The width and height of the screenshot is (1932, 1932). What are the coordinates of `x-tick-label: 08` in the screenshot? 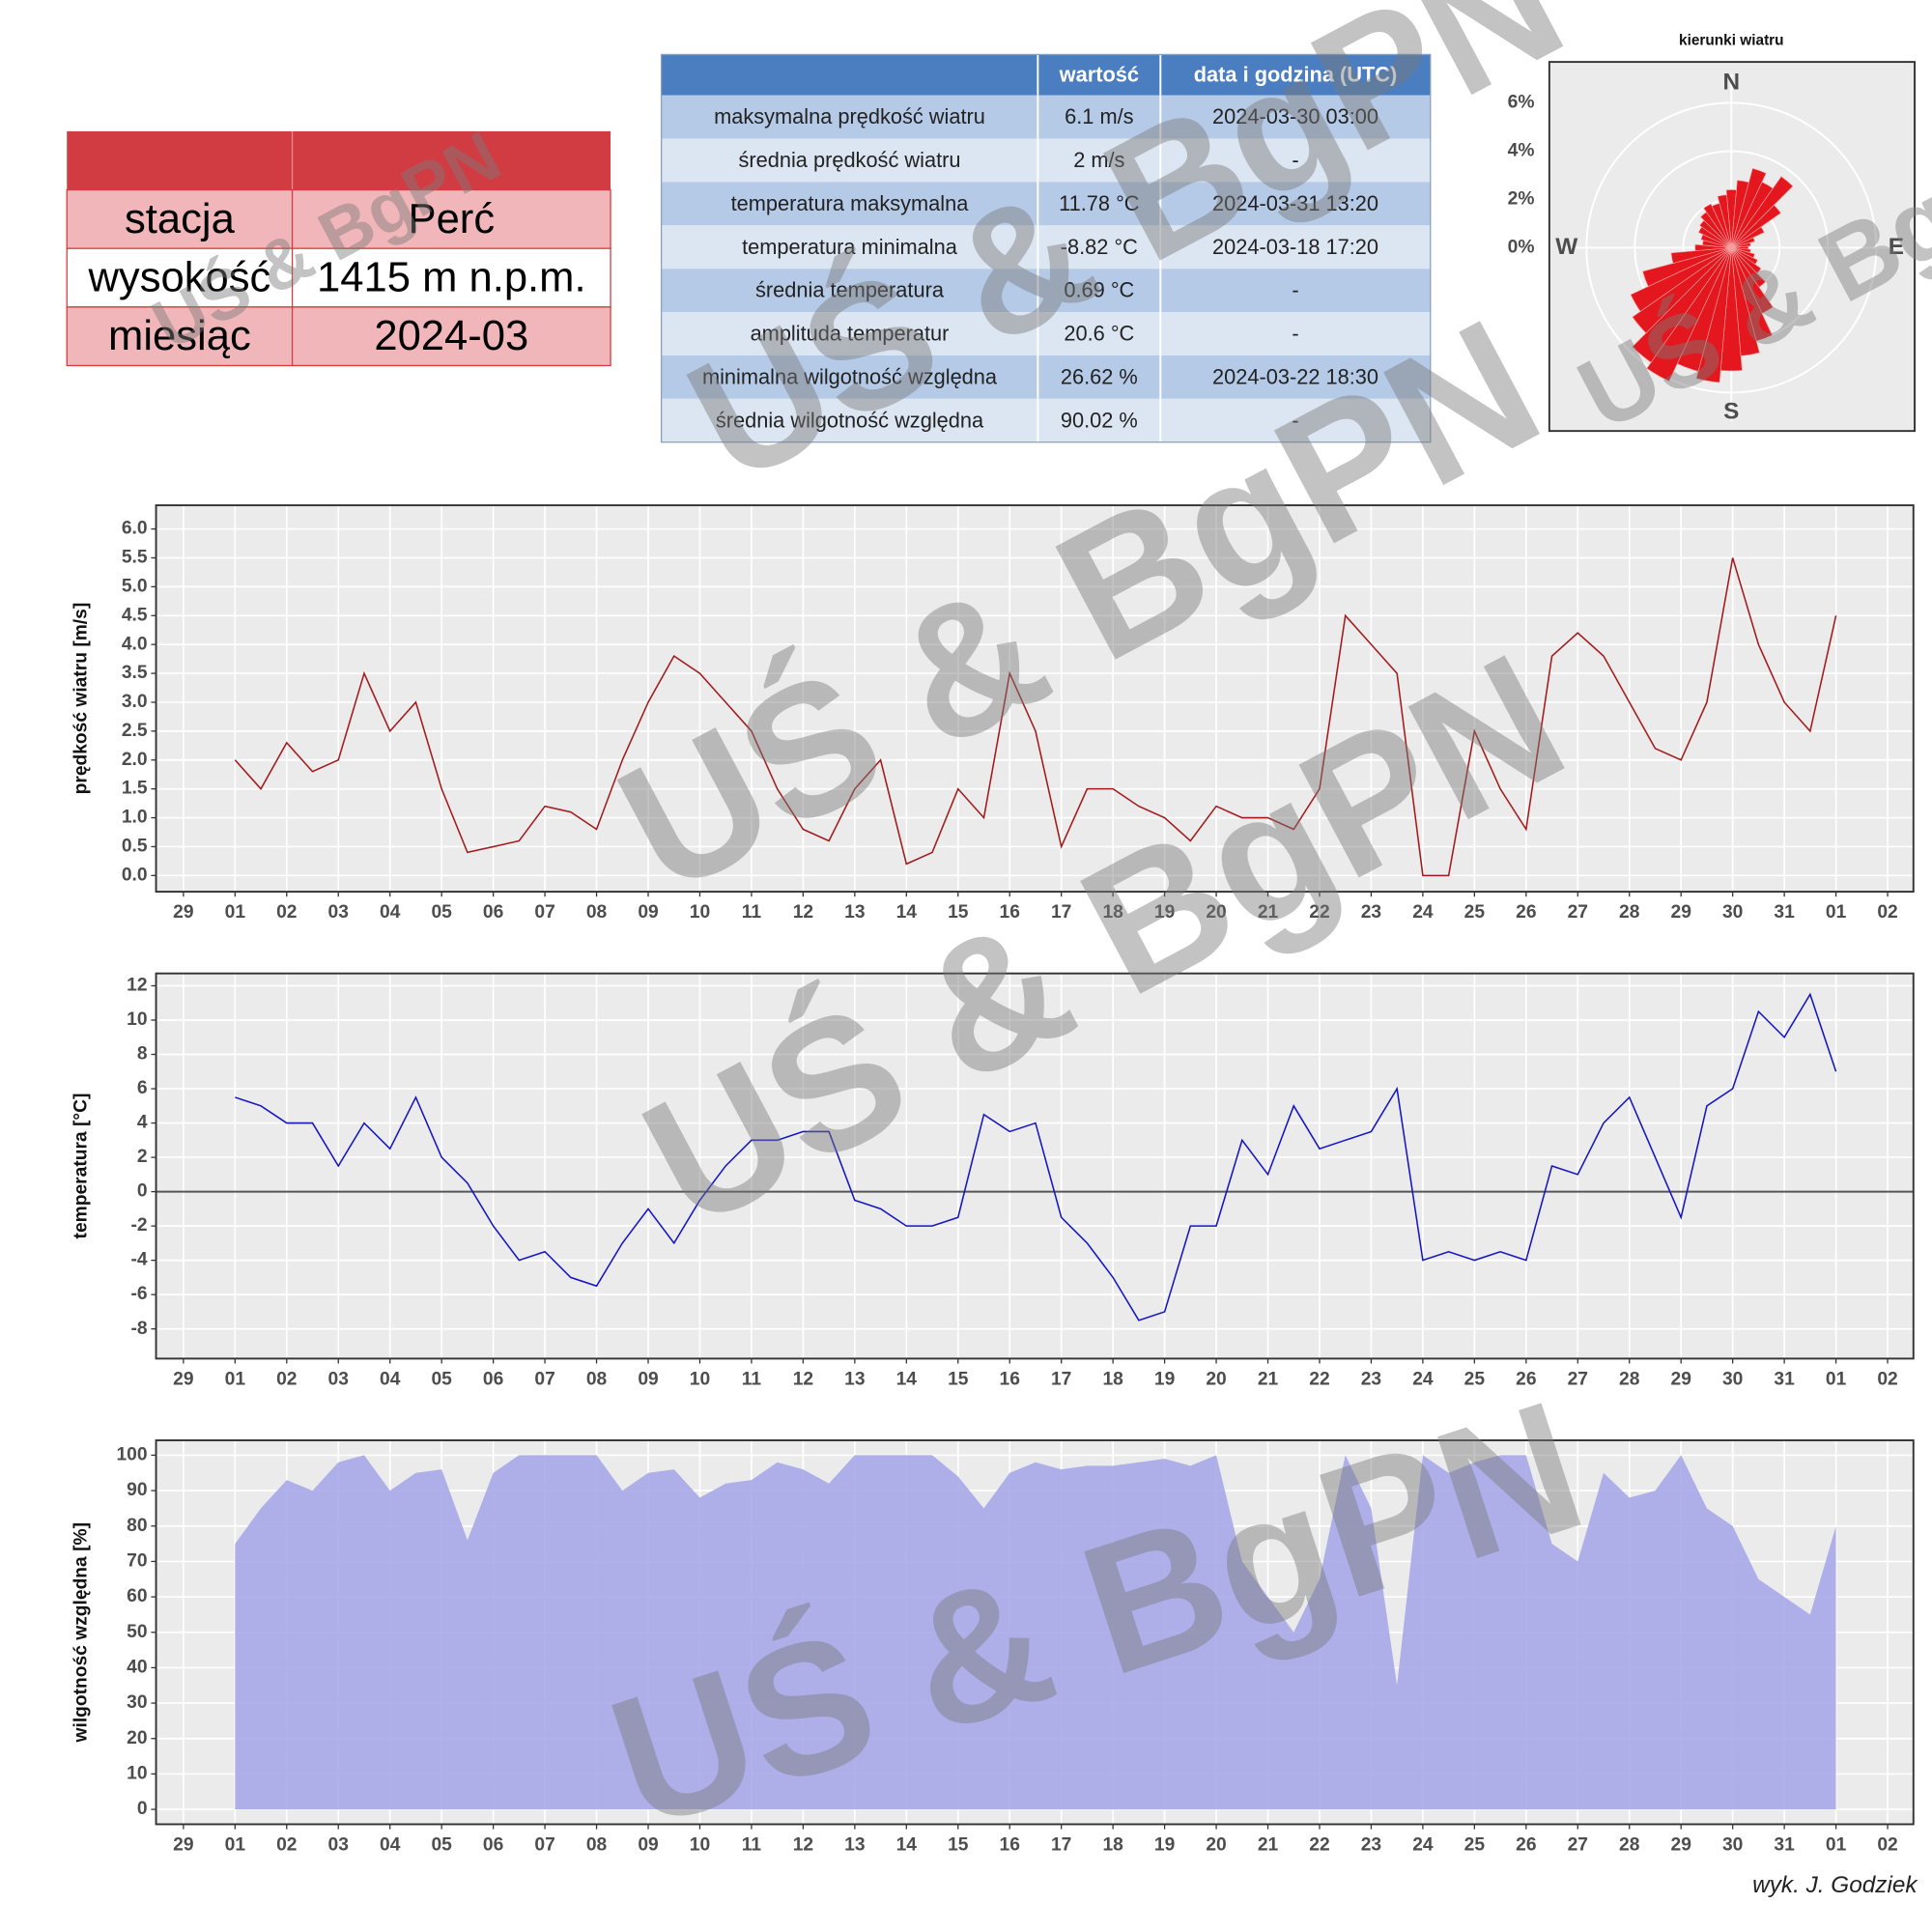 It's located at (597, 1844).